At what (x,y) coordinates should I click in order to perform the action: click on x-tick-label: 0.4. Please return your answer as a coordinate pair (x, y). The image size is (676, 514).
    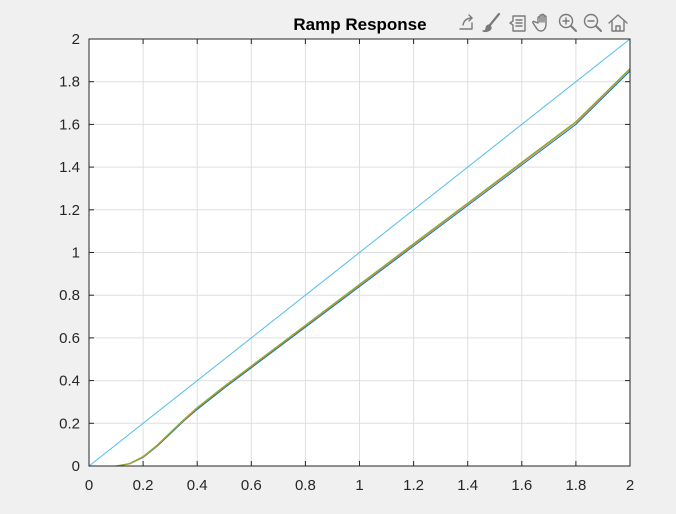
    Looking at the image, I should click on (197, 485).